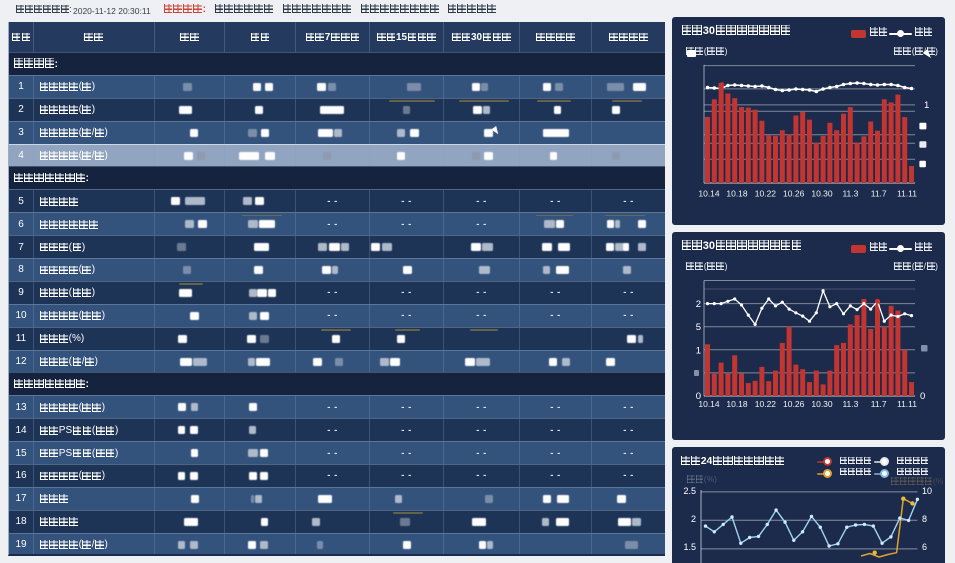  Describe the element at coordinates (698, 304) in the screenshot. I see `svg-text: 2` at that location.